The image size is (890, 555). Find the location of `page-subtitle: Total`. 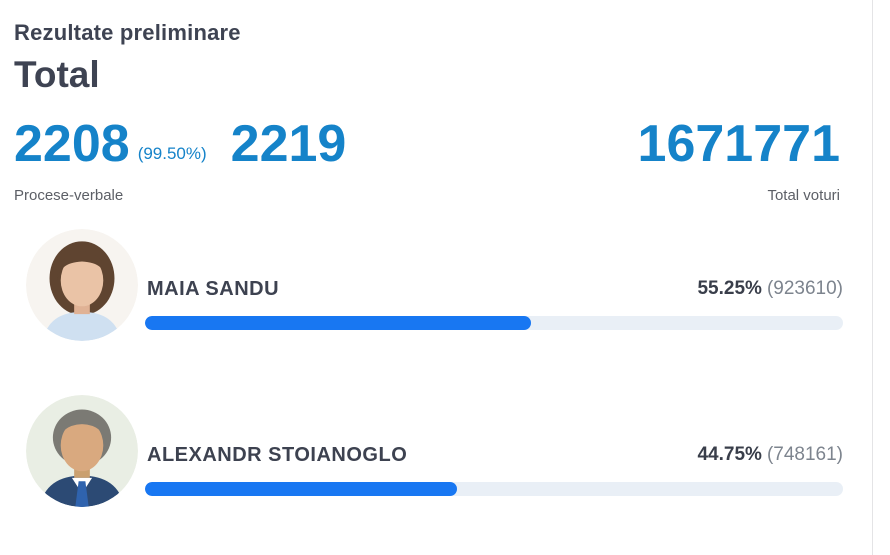

page-subtitle: Total is located at coordinates (57, 74).